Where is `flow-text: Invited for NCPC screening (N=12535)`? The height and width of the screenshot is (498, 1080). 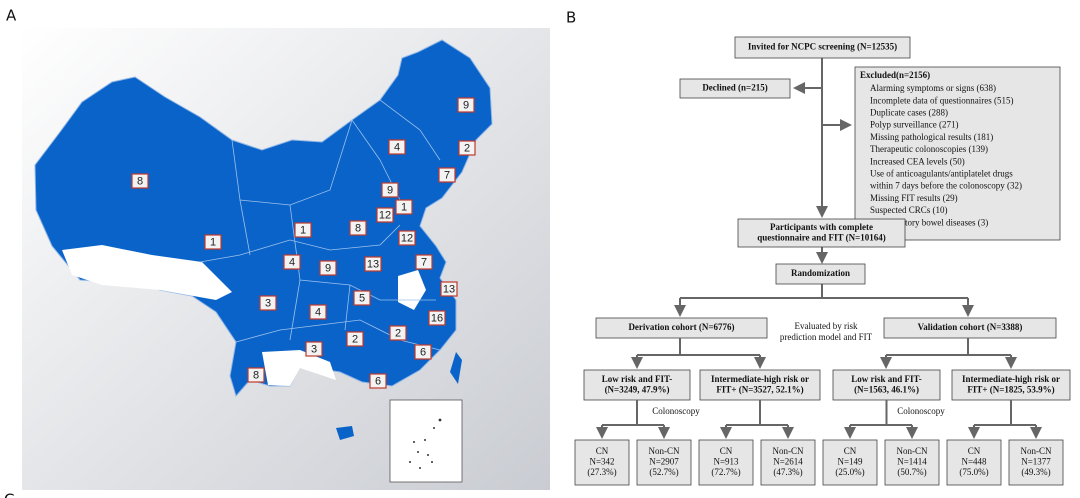 flow-text: Invited for NCPC screening (N=12535) is located at coordinates (822, 47).